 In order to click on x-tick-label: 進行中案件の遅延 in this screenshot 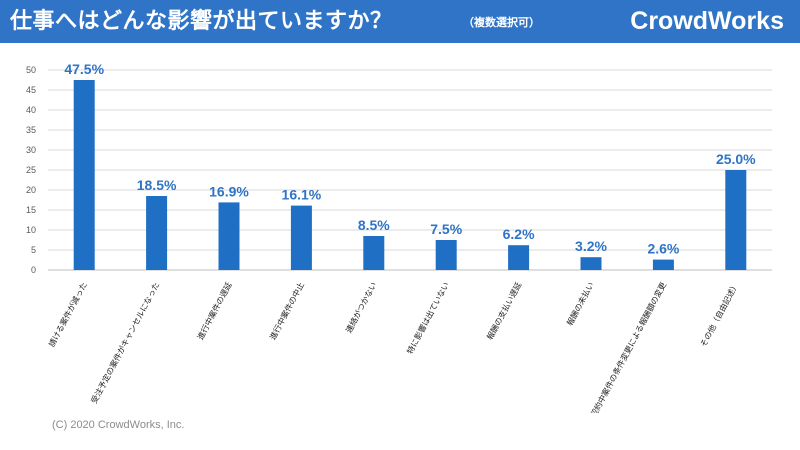, I will do `click(214, 310)`.